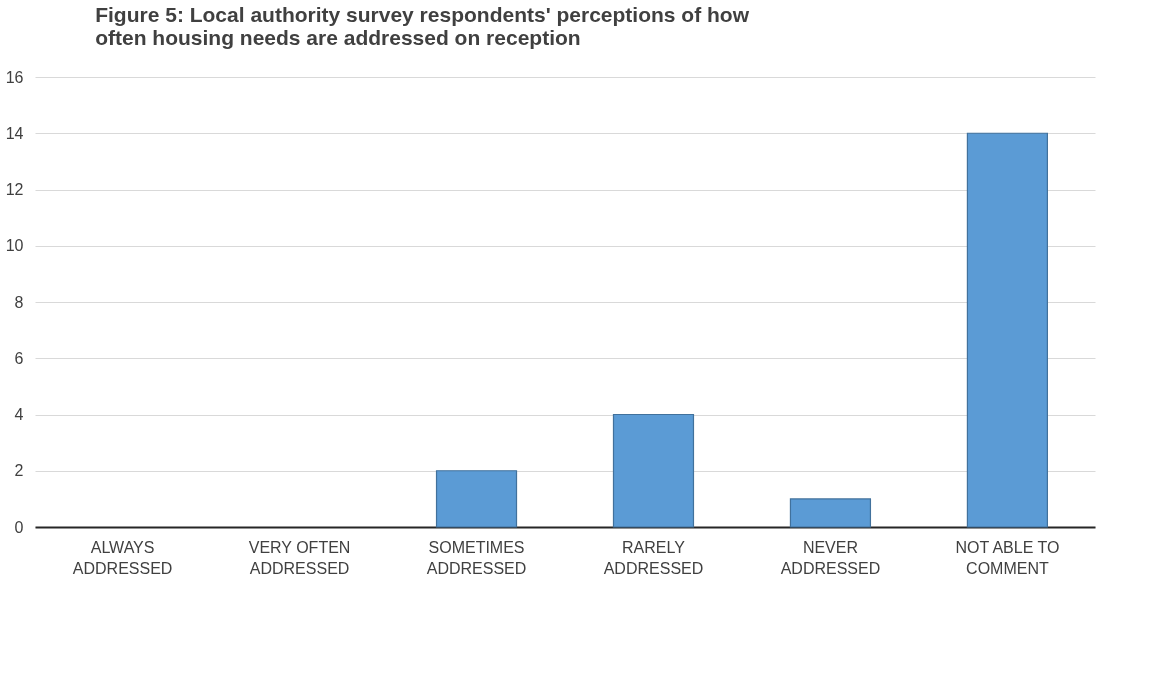 This screenshot has height=677, width=1163. Describe the element at coordinates (299, 557) in the screenshot. I see `x-tick-label: VERY OFTEN ADDRESSED` at that location.